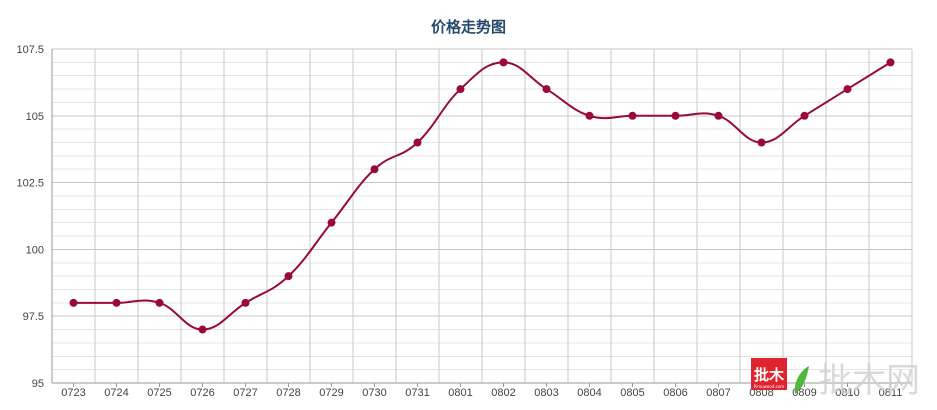 Image resolution: width=937 pixels, height=410 pixels. What do you see at coordinates (245, 393) in the screenshot?
I see `x-tick-label: 0727` at bounding box center [245, 393].